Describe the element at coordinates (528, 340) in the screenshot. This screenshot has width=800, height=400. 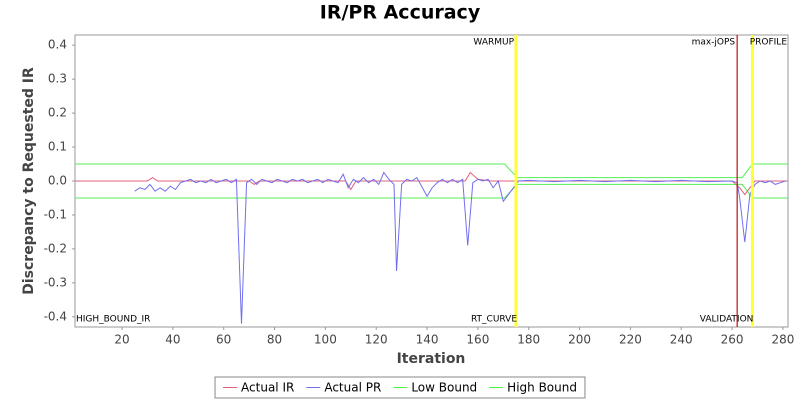
I see `x-tick-label: 180` at that location.